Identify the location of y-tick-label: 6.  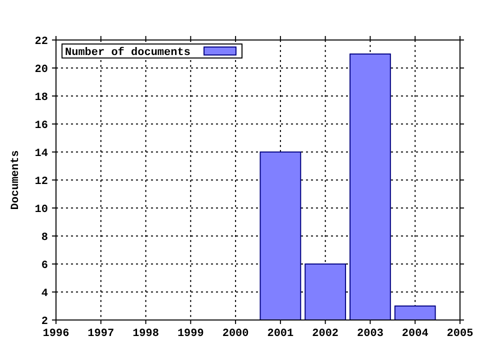
(44, 266).